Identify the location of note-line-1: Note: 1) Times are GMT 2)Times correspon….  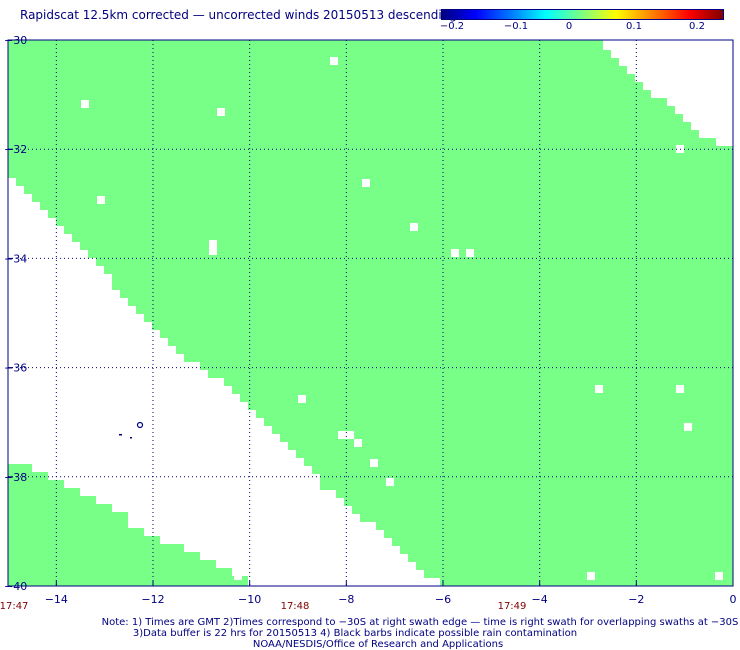
(420, 622).